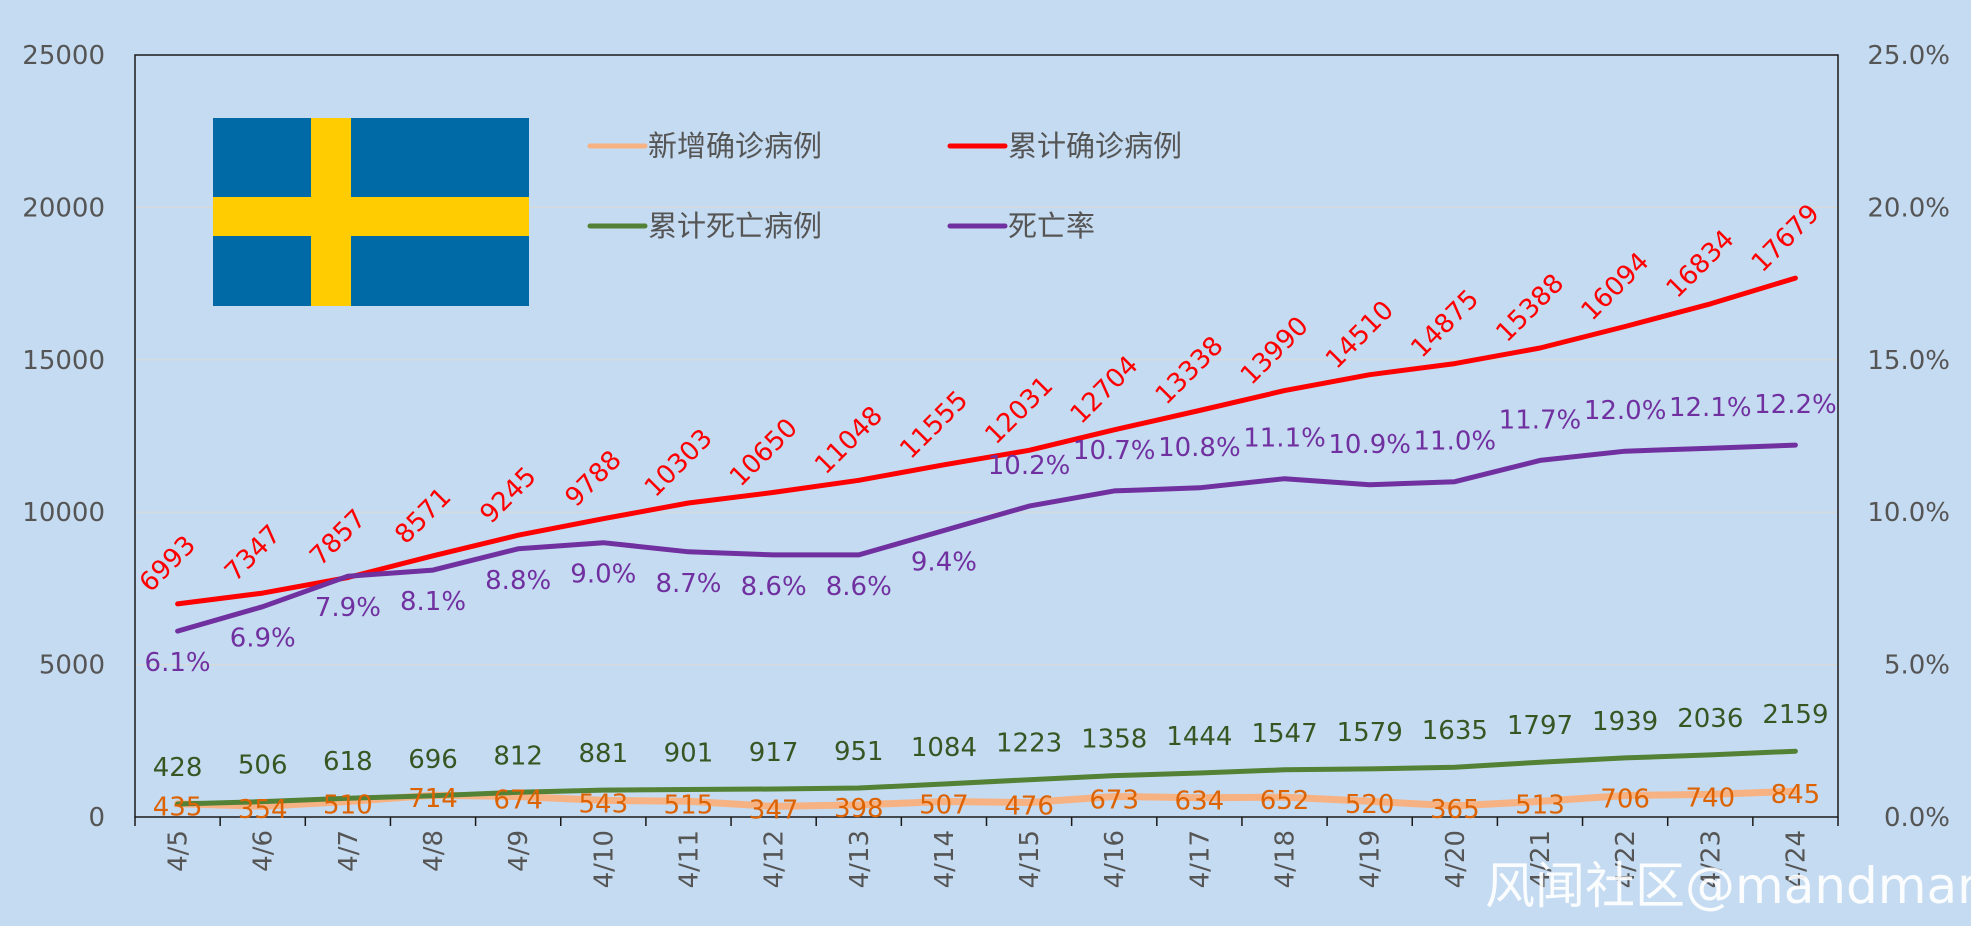 This screenshot has width=1971, height=926. Describe the element at coordinates (735, 226) in the screenshot. I see `legend-label: 累计死亡病例` at that location.